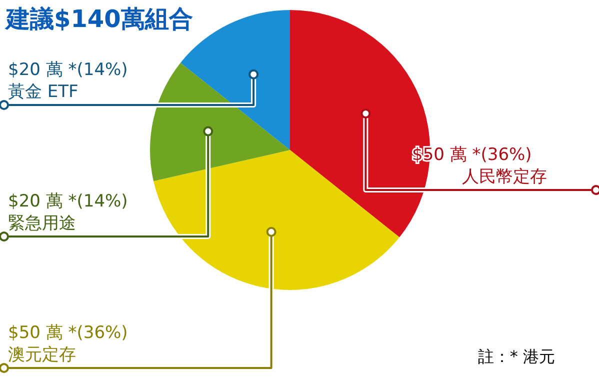 This screenshot has height=390, width=599. What do you see at coordinates (516, 356) in the screenshot?
I see `text: 註：* 港元` at bounding box center [516, 356].